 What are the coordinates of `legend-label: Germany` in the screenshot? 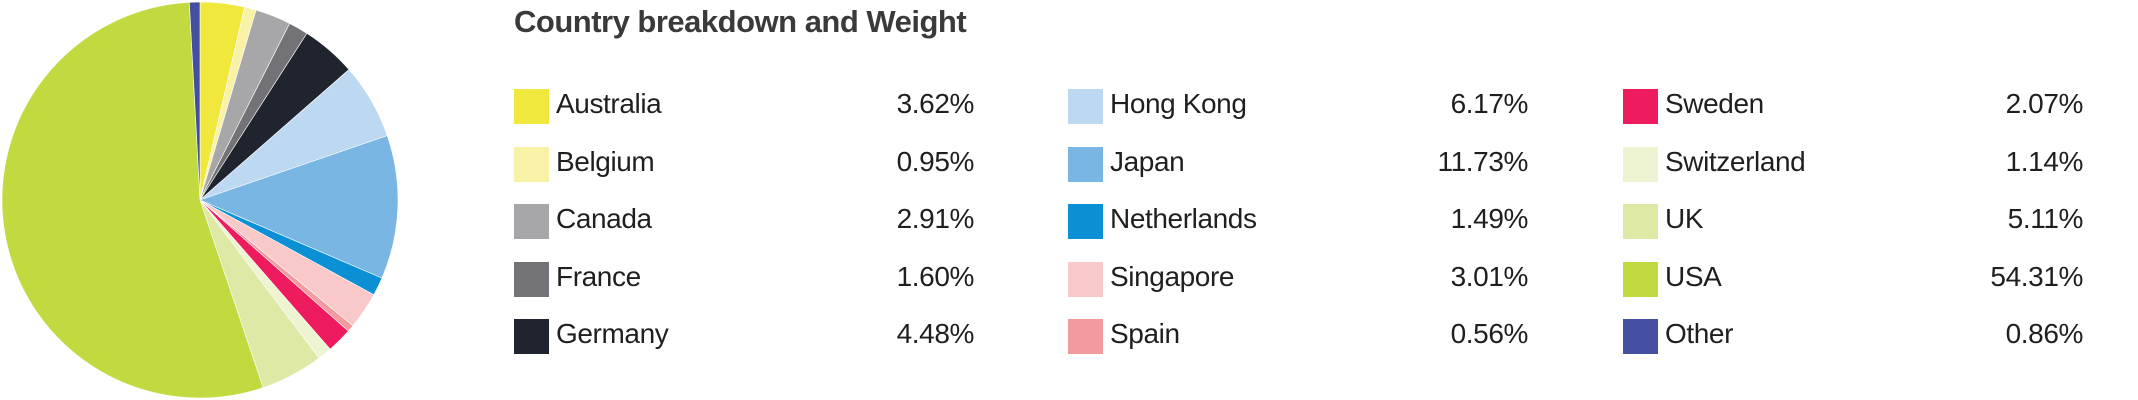 It's located at (612, 333).